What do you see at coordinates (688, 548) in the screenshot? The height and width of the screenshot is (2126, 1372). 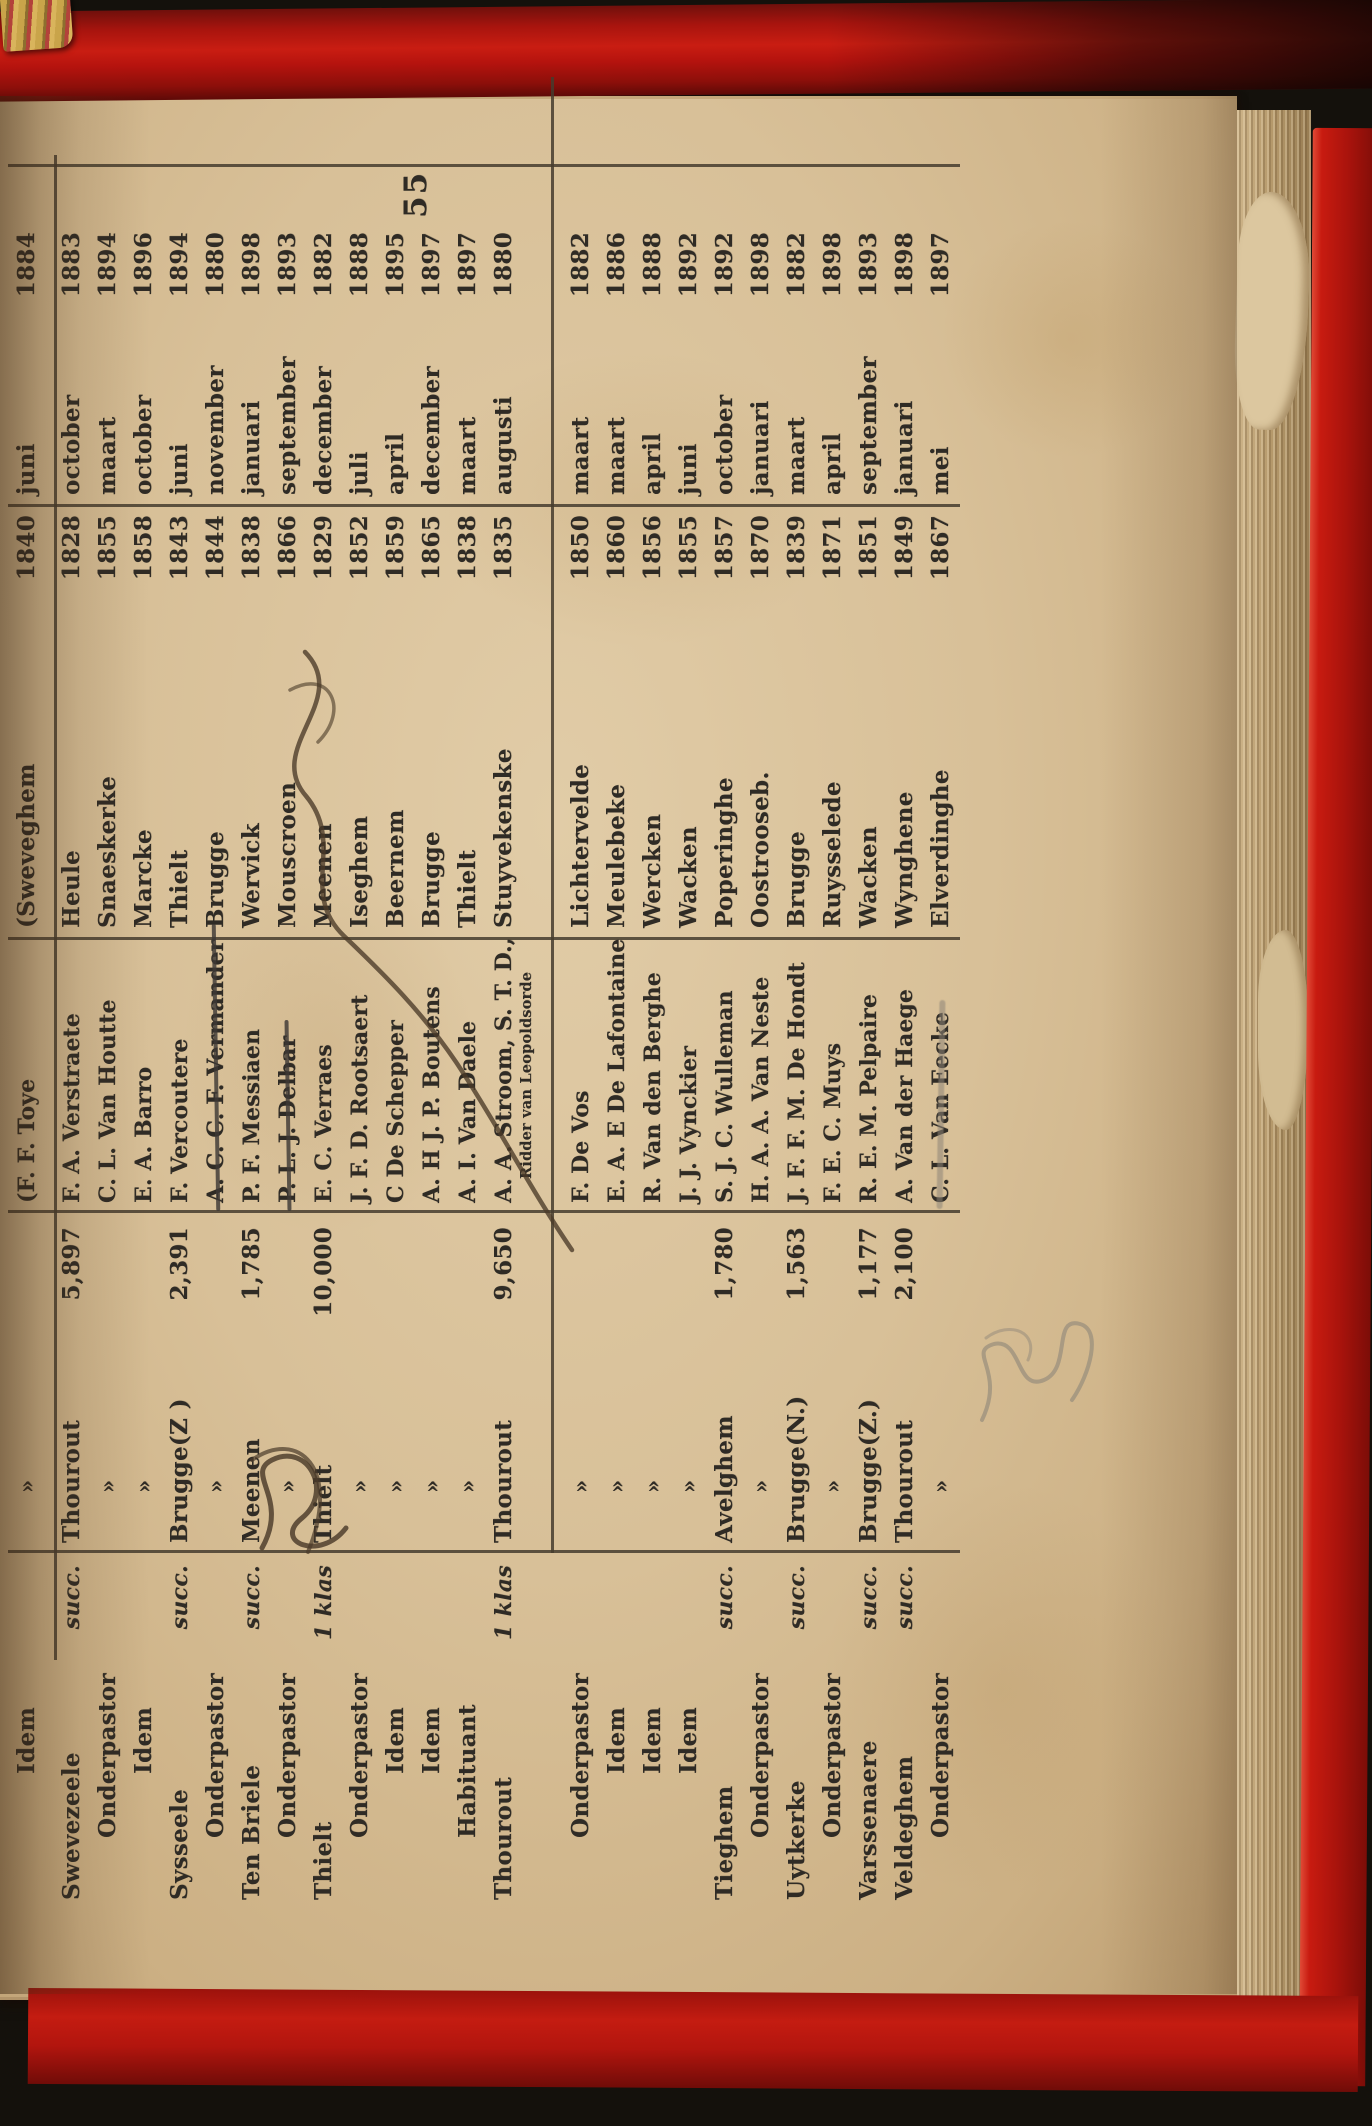 I see `birth-year: 1855` at bounding box center [688, 548].